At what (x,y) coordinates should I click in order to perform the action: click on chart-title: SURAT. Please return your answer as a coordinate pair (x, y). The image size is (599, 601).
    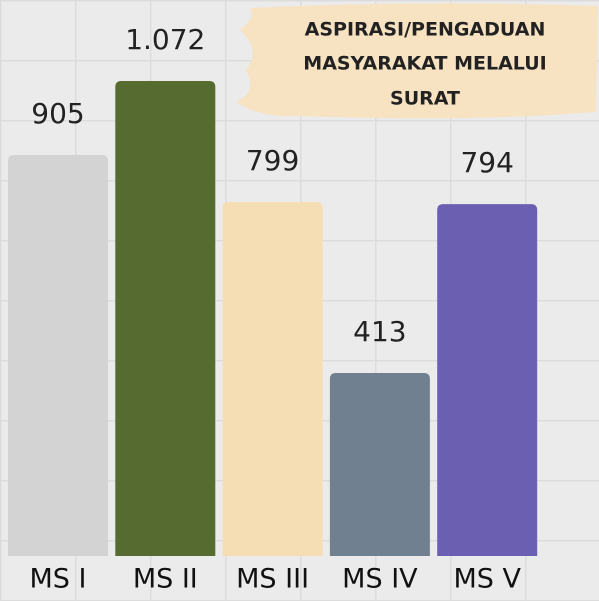
    Looking at the image, I should click on (425, 99).